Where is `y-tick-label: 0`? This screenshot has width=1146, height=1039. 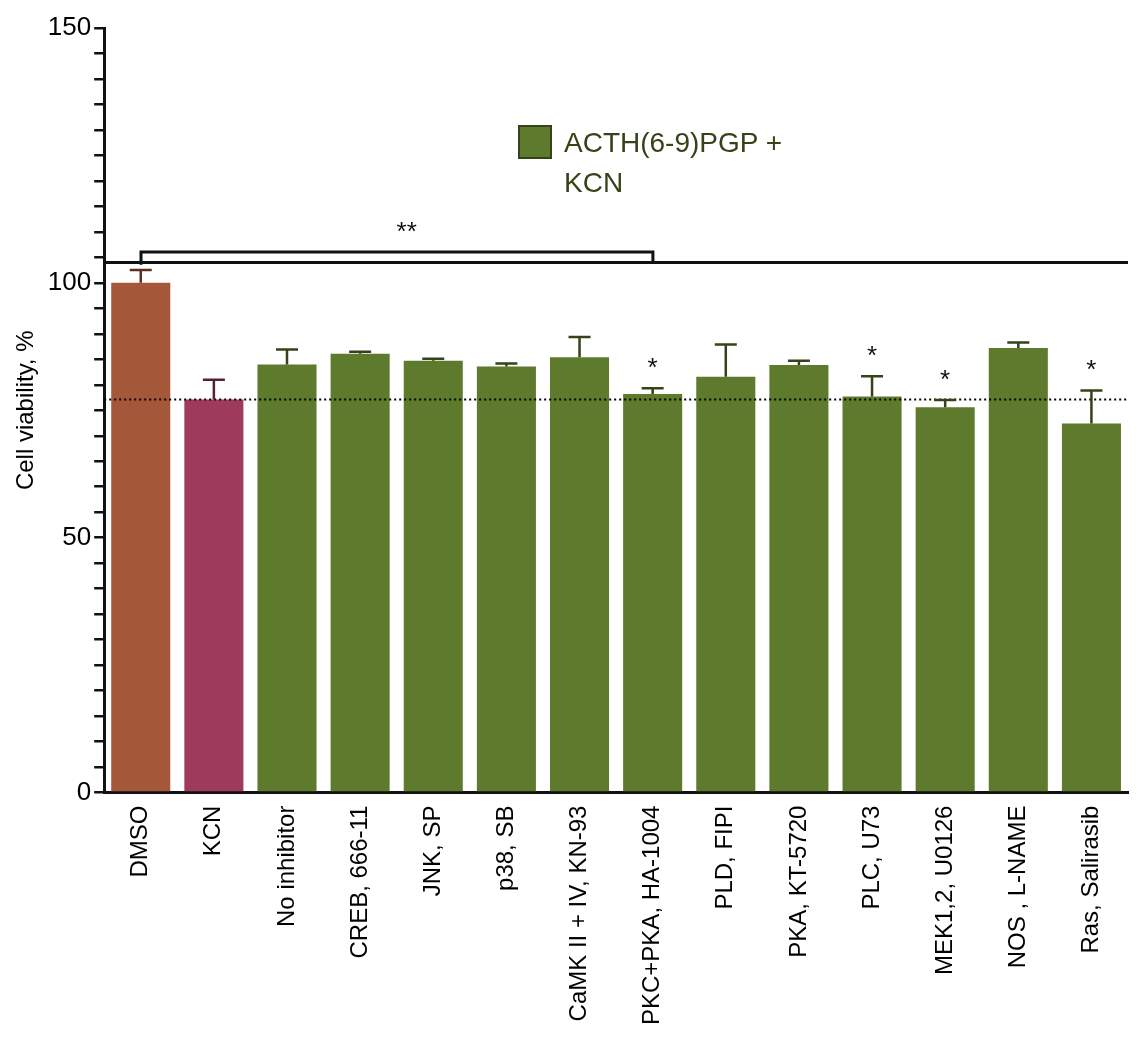 y-tick-label: 0 is located at coordinates (84, 790).